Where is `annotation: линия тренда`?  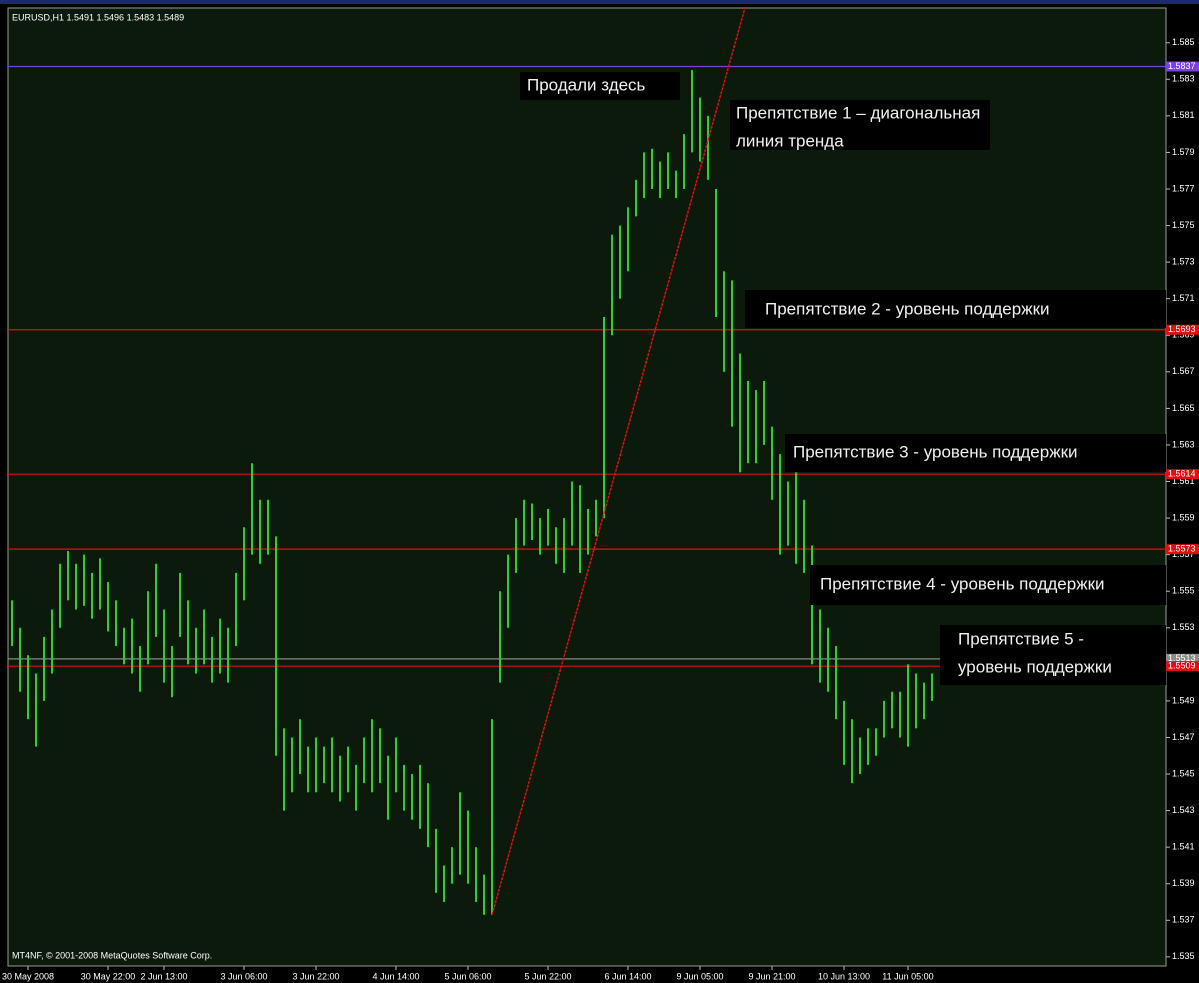 annotation: линия тренда is located at coordinates (790, 140).